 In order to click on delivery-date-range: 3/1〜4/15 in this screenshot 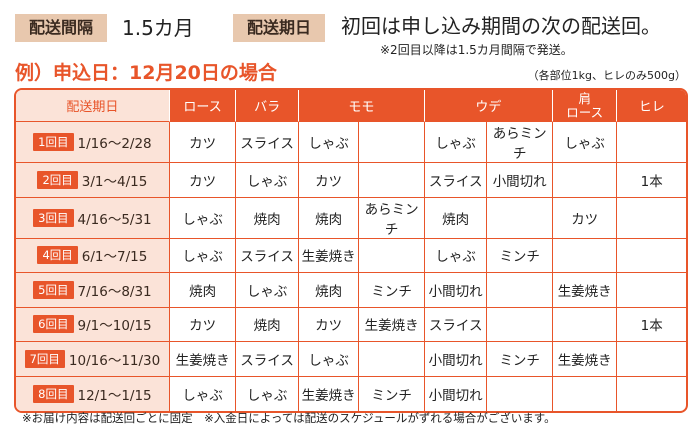, I will do `click(114, 181)`.